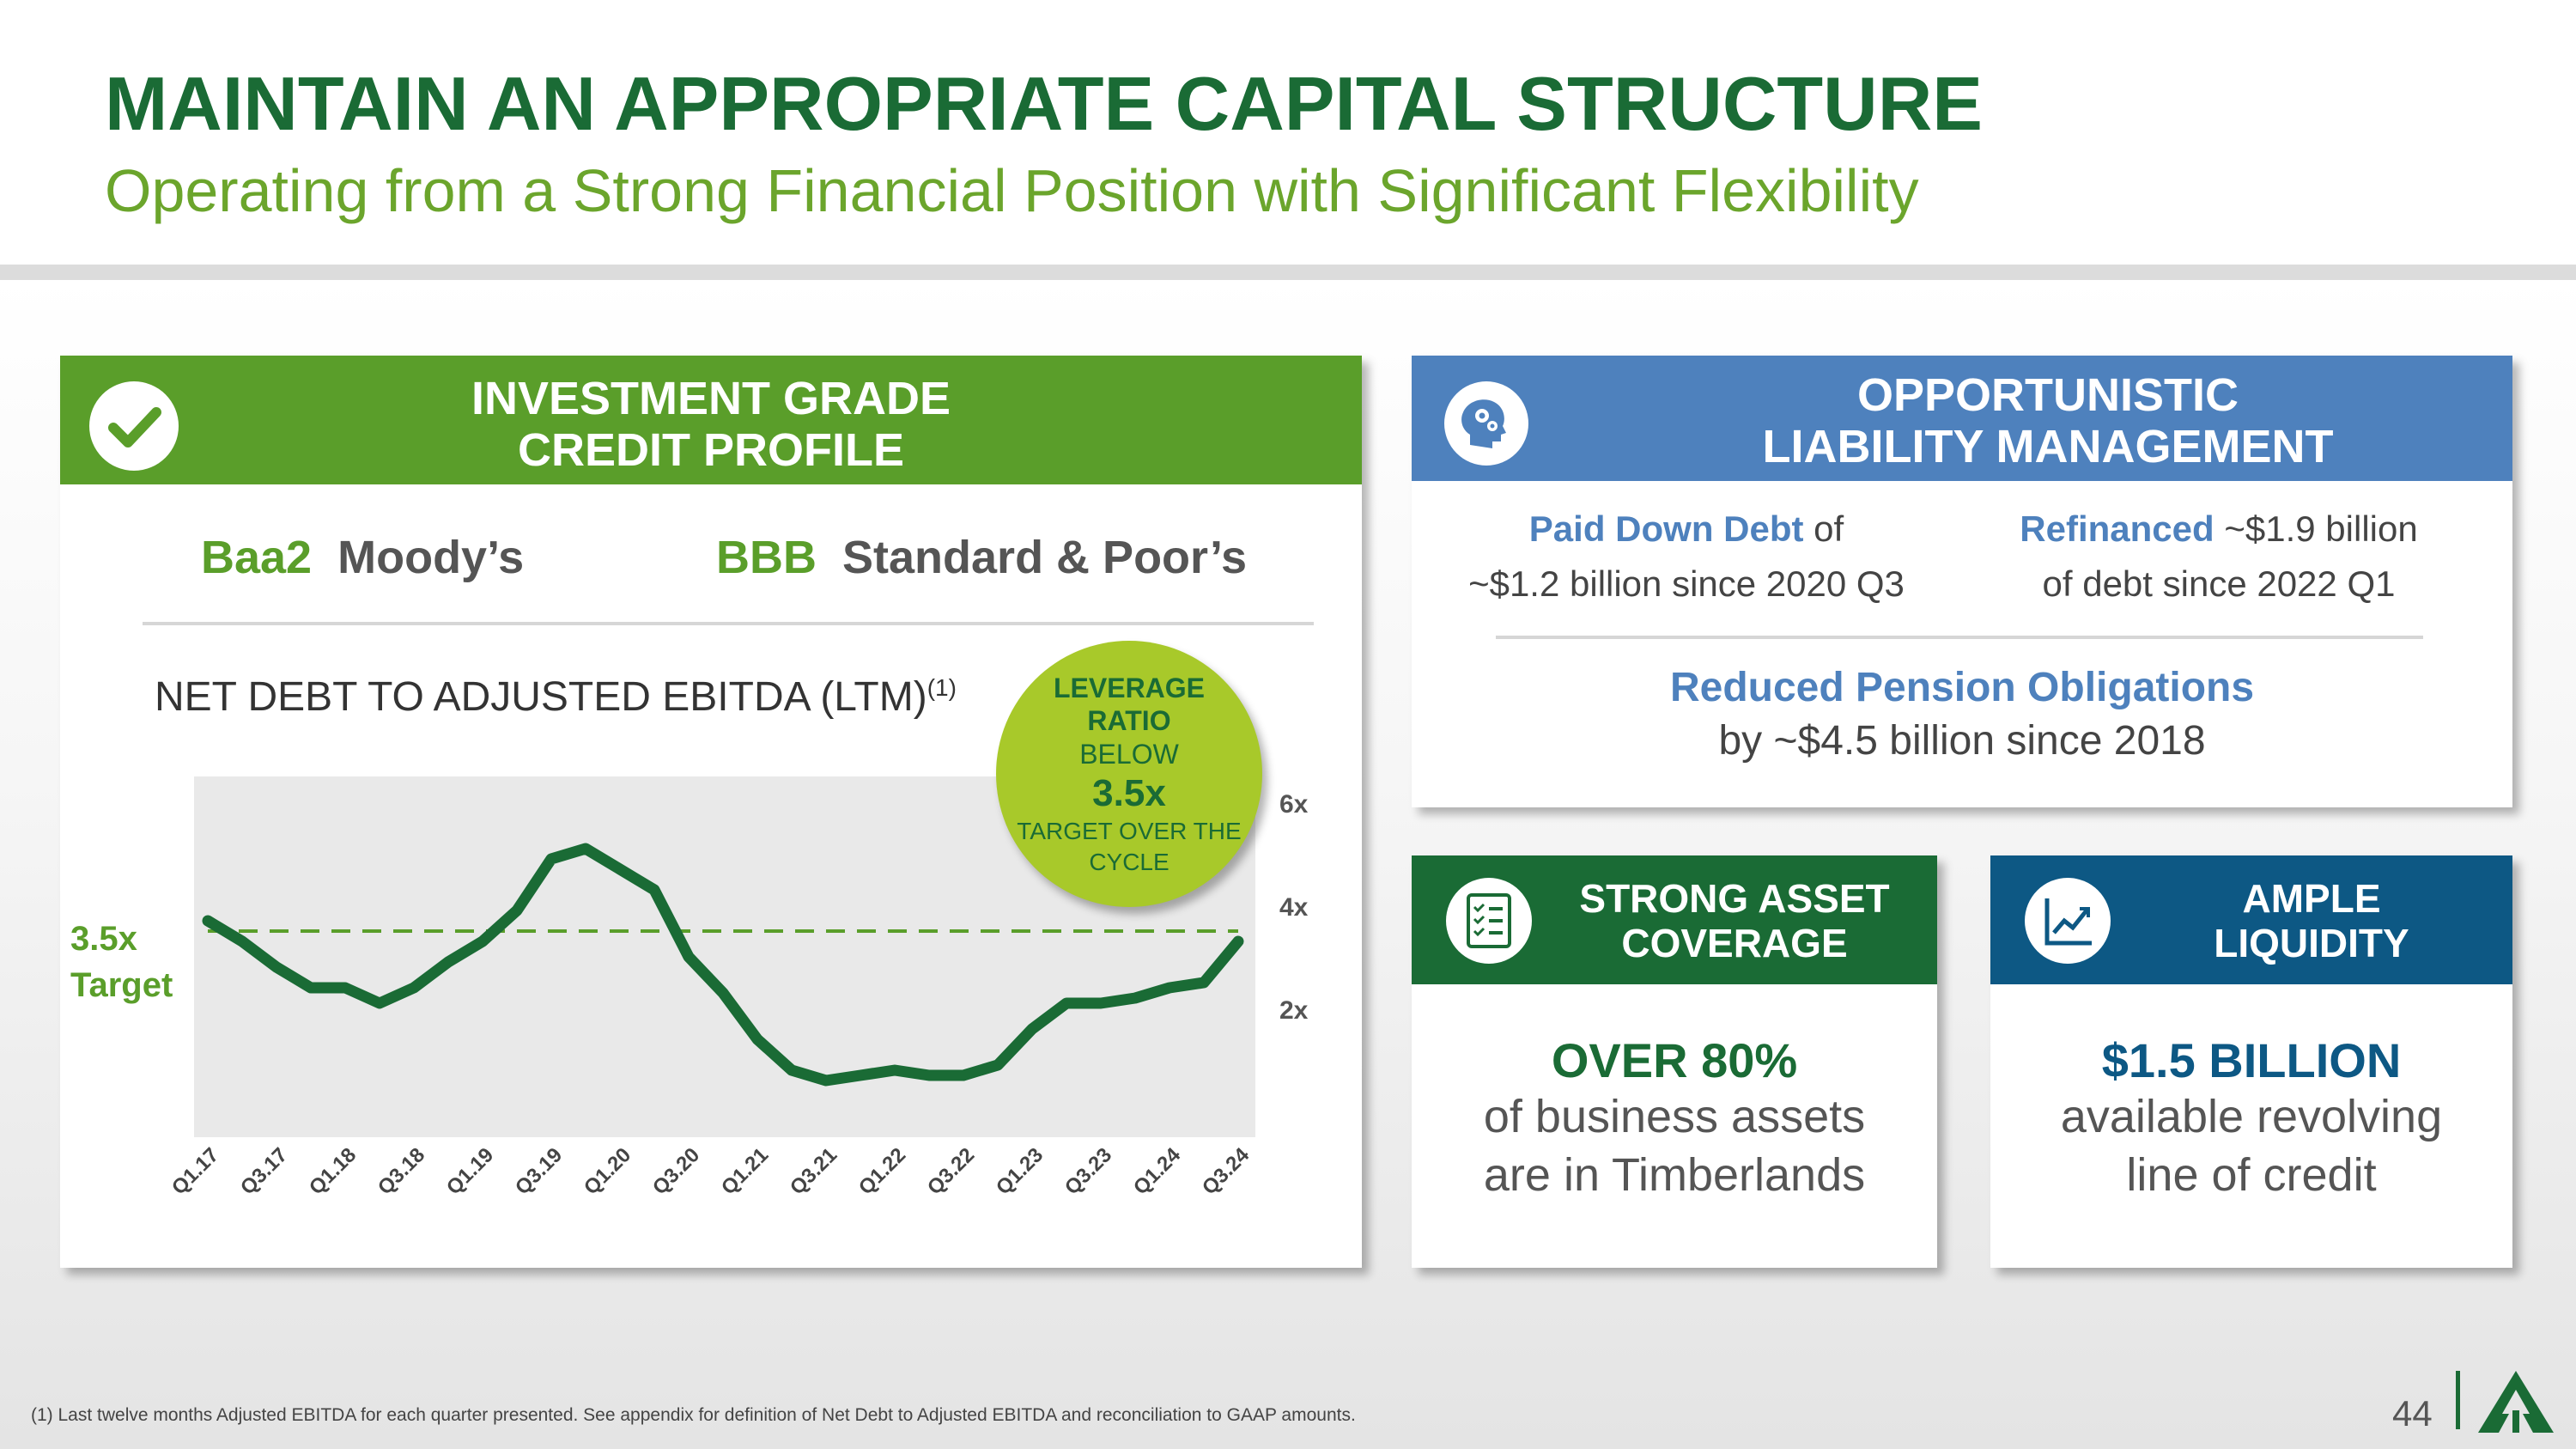  I want to click on footnote-marker: (1), so click(942, 687).